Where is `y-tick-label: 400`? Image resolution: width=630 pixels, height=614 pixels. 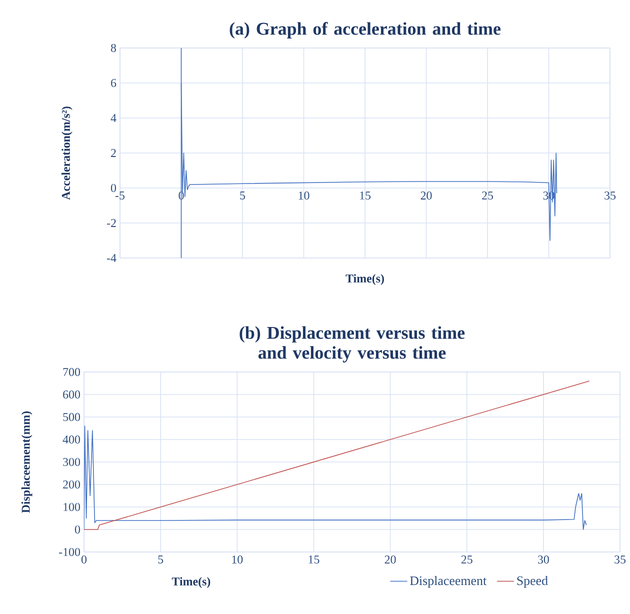 y-tick-label: 400 is located at coordinates (71, 439).